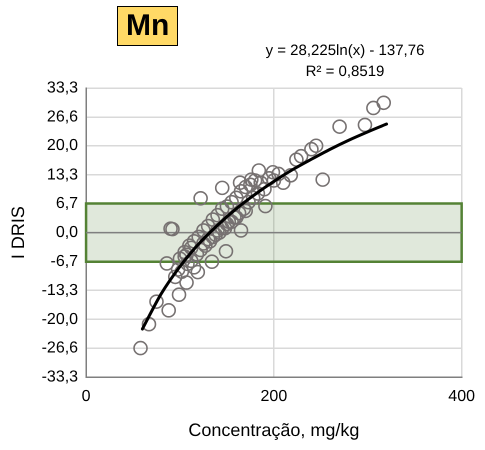 This screenshot has width=485, height=450. Describe the element at coordinates (147, 26) in the screenshot. I see `chart-title: Mn` at that location.